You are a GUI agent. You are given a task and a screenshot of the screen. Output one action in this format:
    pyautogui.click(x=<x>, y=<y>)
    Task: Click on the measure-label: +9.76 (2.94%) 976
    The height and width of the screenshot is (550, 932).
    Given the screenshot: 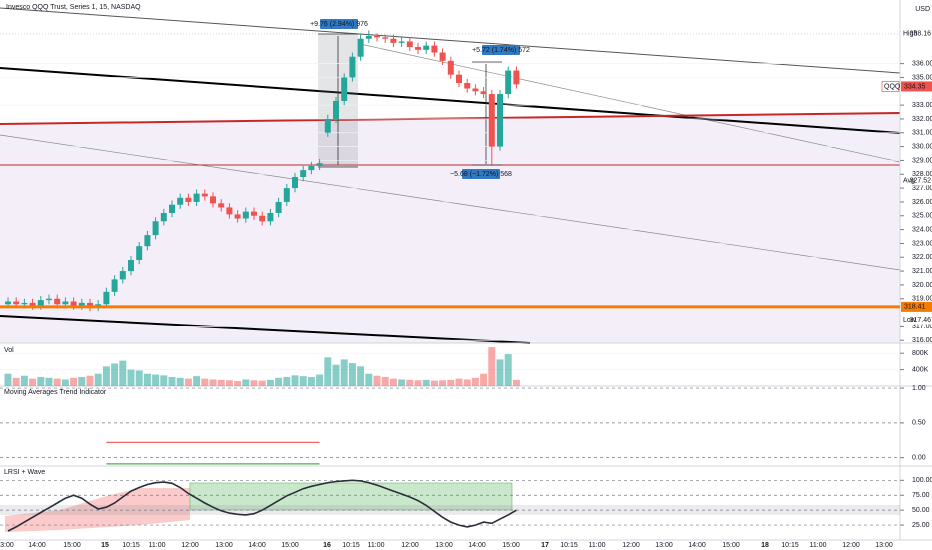 What is the action you would take?
    pyautogui.click(x=339, y=24)
    